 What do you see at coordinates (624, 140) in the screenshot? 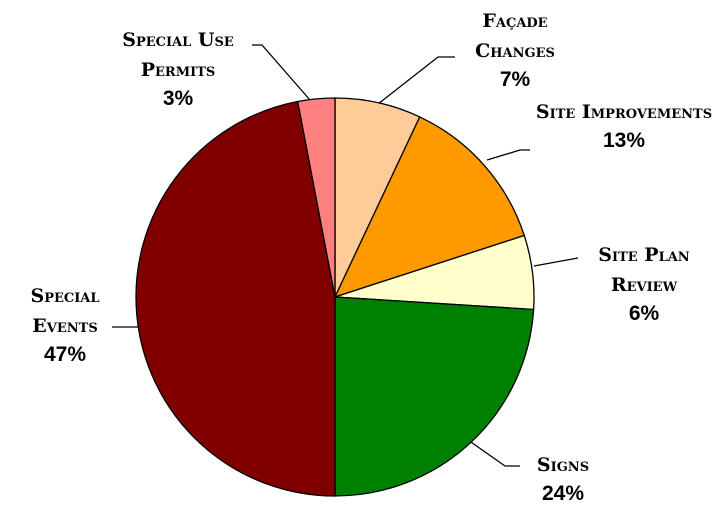
I see `value-label: 13%` at bounding box center [624, 140].